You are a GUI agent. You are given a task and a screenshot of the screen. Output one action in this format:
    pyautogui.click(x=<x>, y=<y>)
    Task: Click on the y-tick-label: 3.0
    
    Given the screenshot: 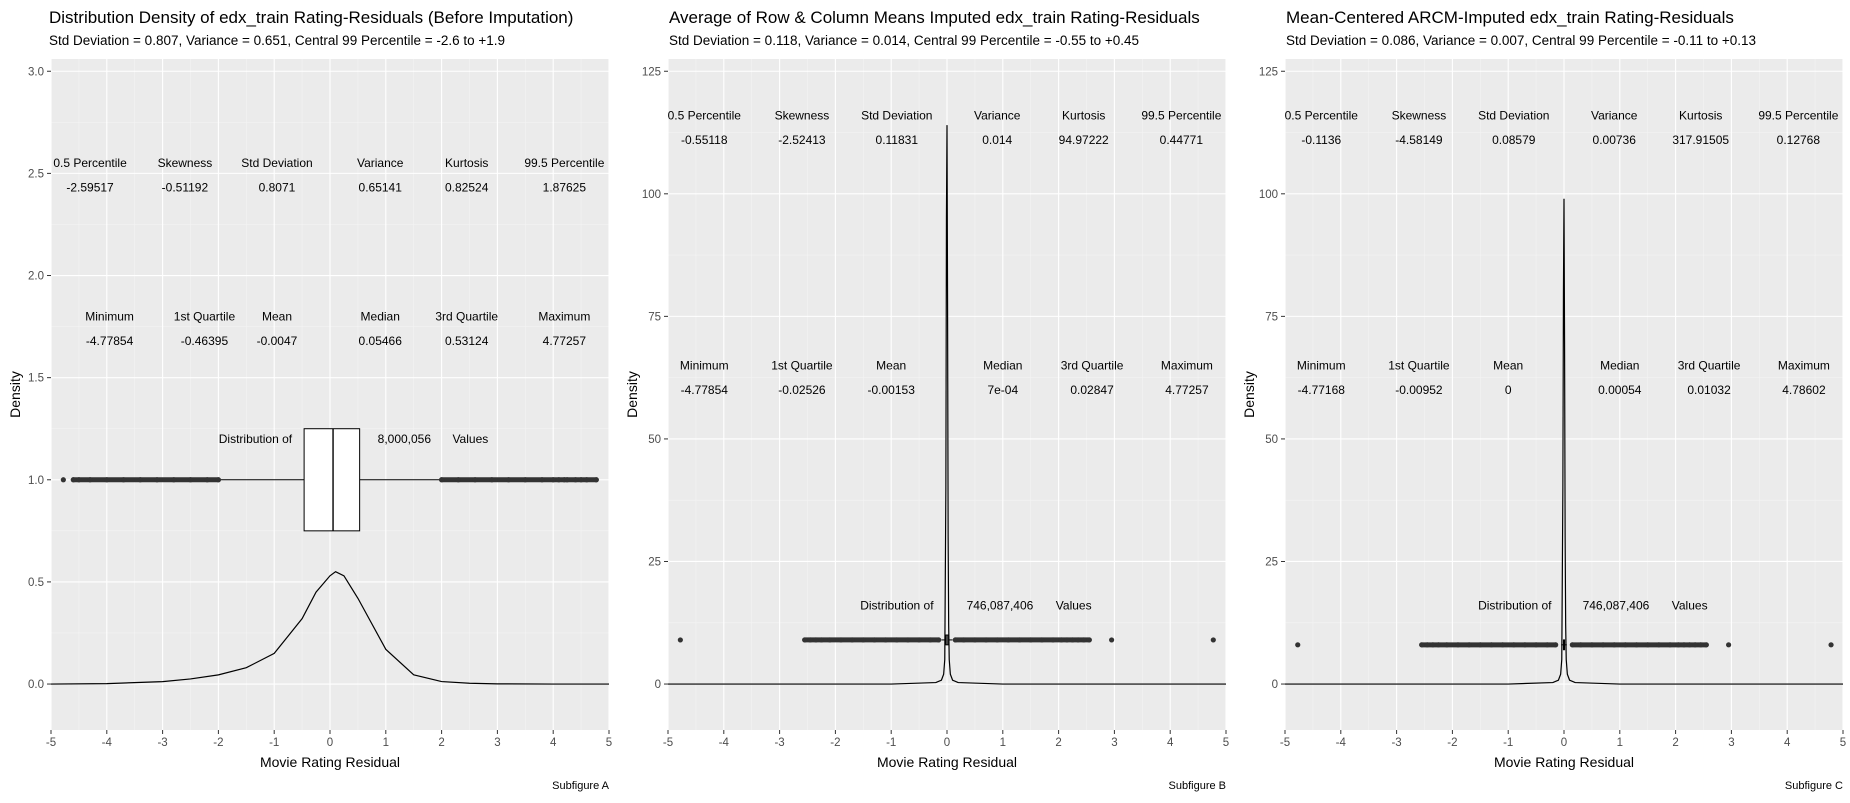 What is the action you would take?
    pyautogui.click(x=36, y=72)
    